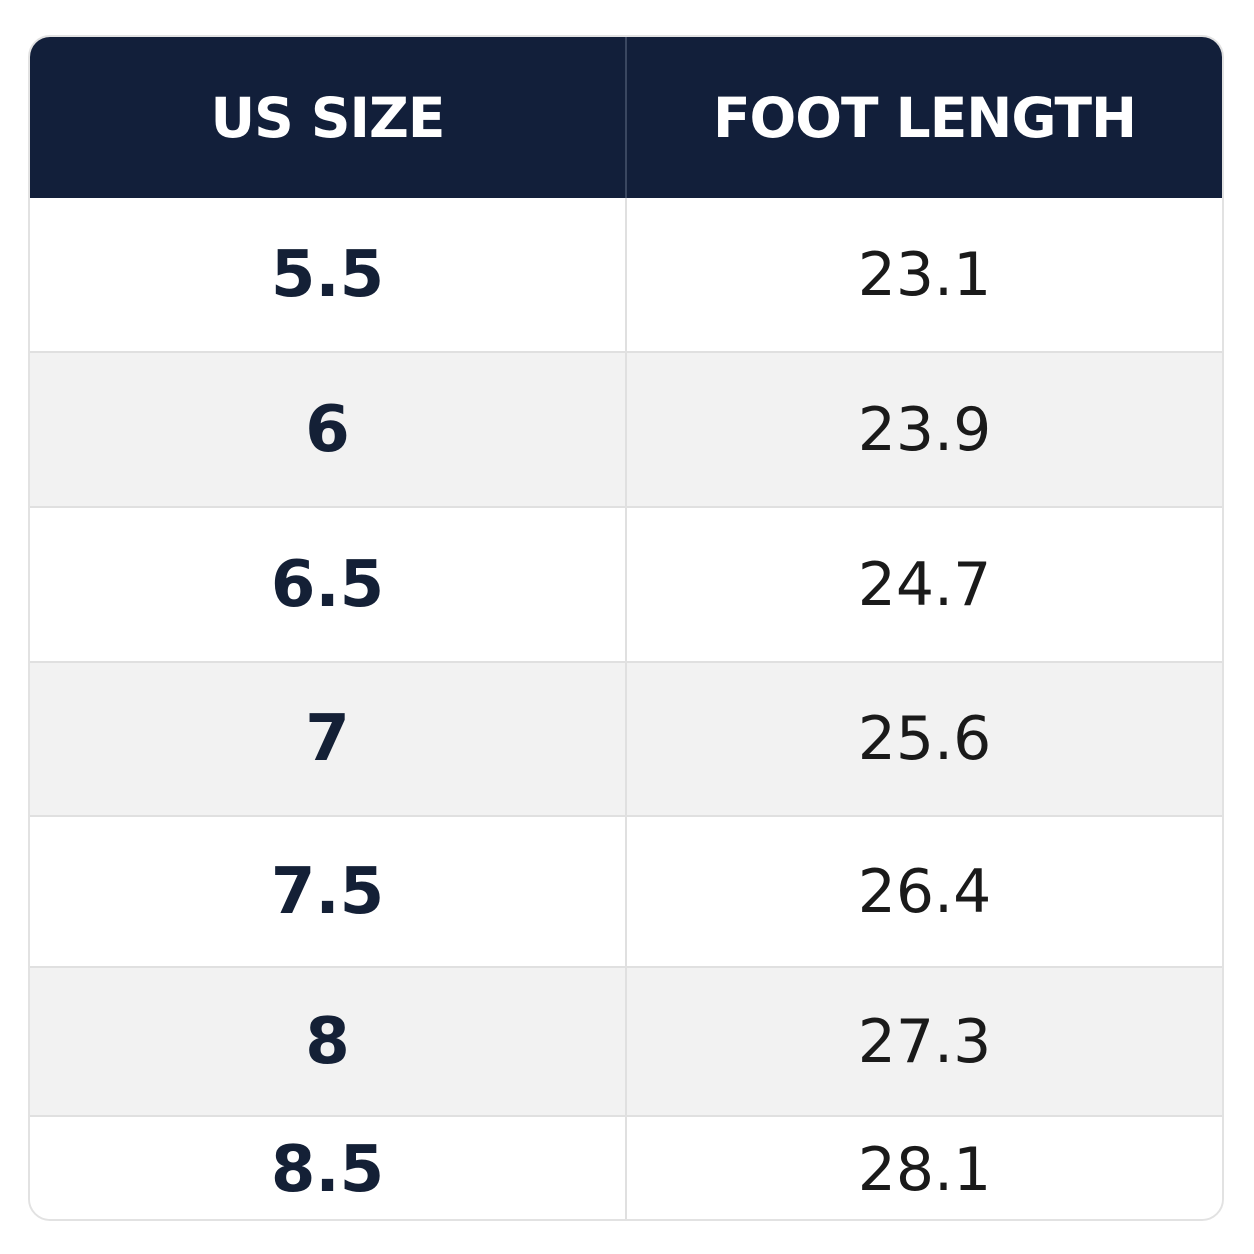 This screenshot has width=1254, height=1254. What do you see at coordinates (924, 1041) in the screenshot?
I see `foot-length-cell: 27.3` at bounding box center [924, 1041].